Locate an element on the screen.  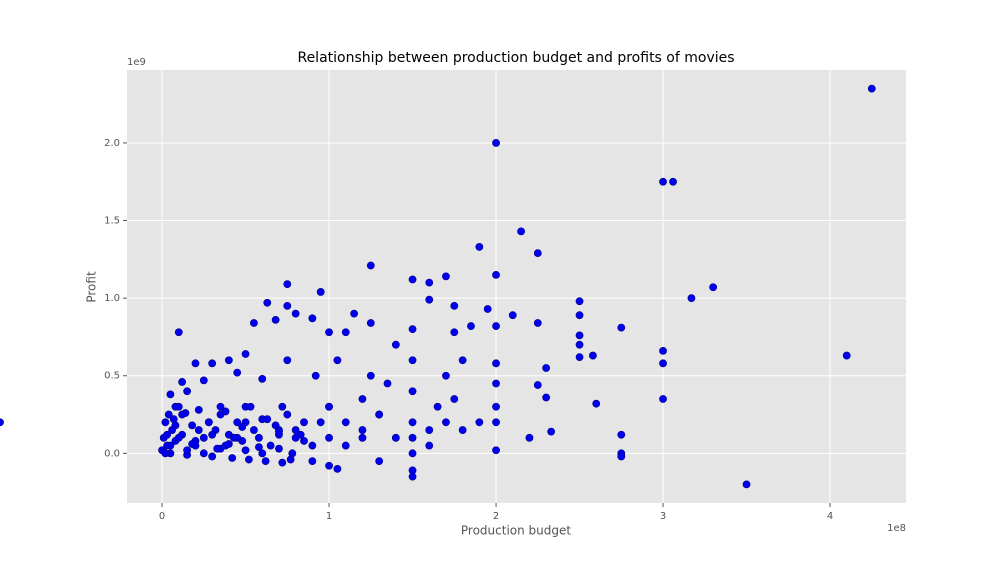
y-tick-label: 2.0 is located at coordinates (112, 143).